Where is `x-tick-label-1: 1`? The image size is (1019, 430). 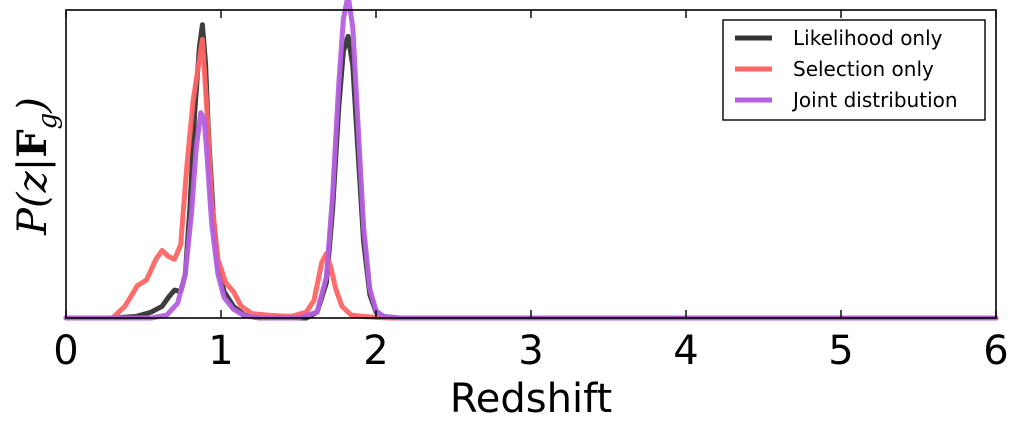 x-tick-label-1: 1 is located at coordinates (220, 351).